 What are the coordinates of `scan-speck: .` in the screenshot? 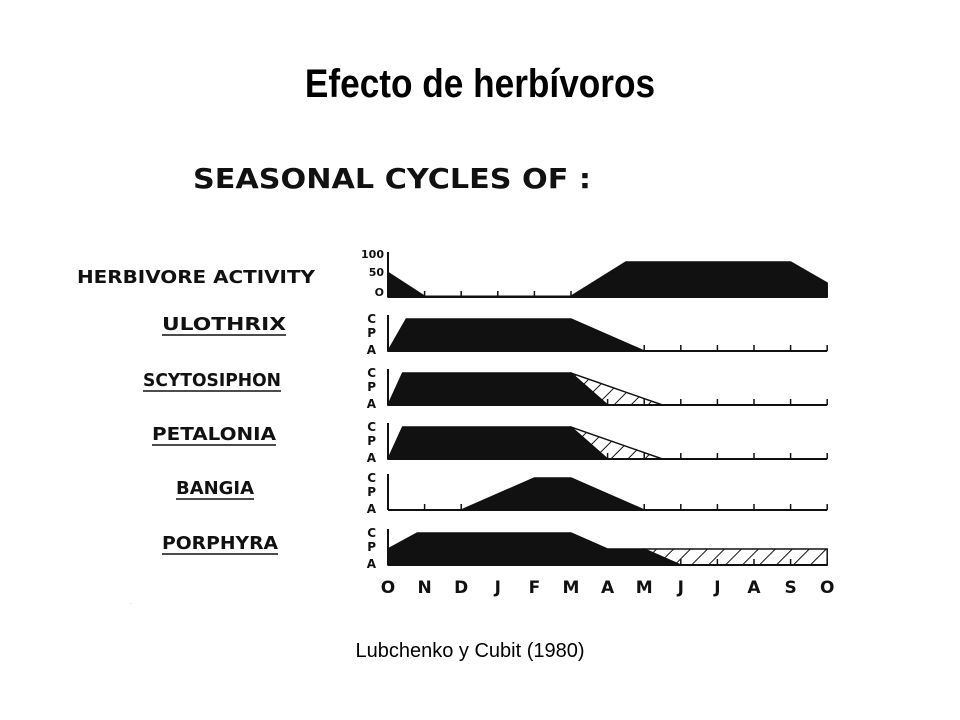 It's located at (131, 603).